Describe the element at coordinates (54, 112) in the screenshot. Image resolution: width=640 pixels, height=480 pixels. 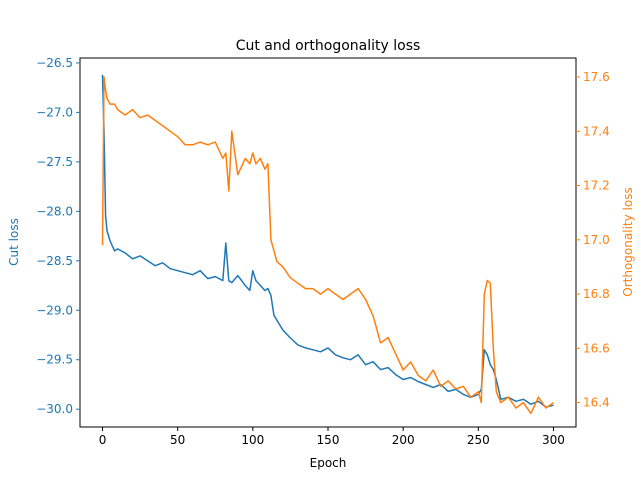
I see `left-tick-label: −27.0` at that location.